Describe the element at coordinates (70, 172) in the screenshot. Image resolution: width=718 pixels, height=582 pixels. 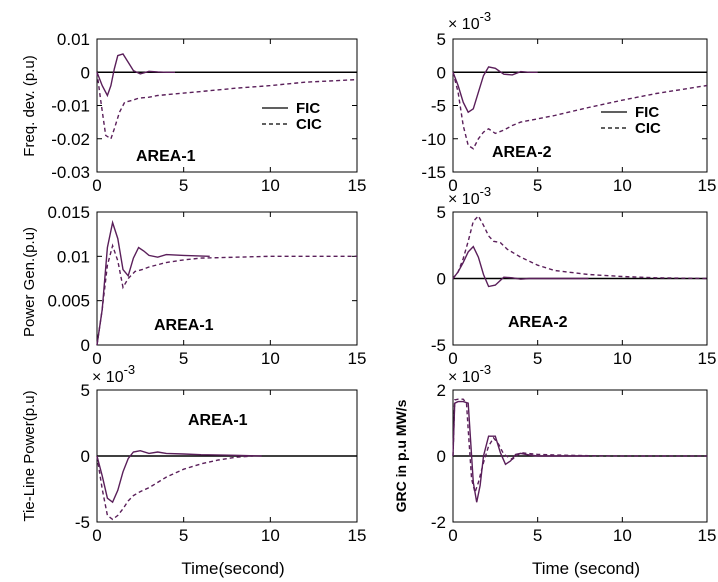
I see `y-tick-label: -0.03` at that location.